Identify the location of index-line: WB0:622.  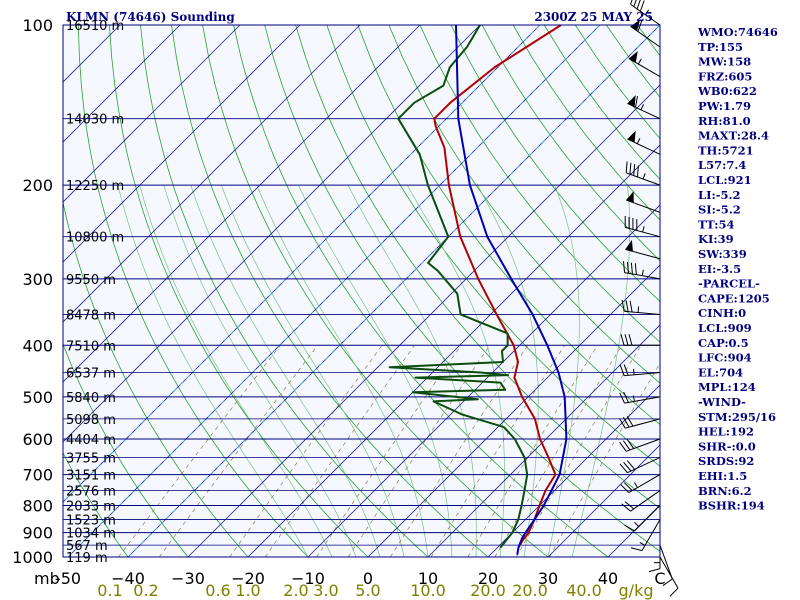
(727, 91).